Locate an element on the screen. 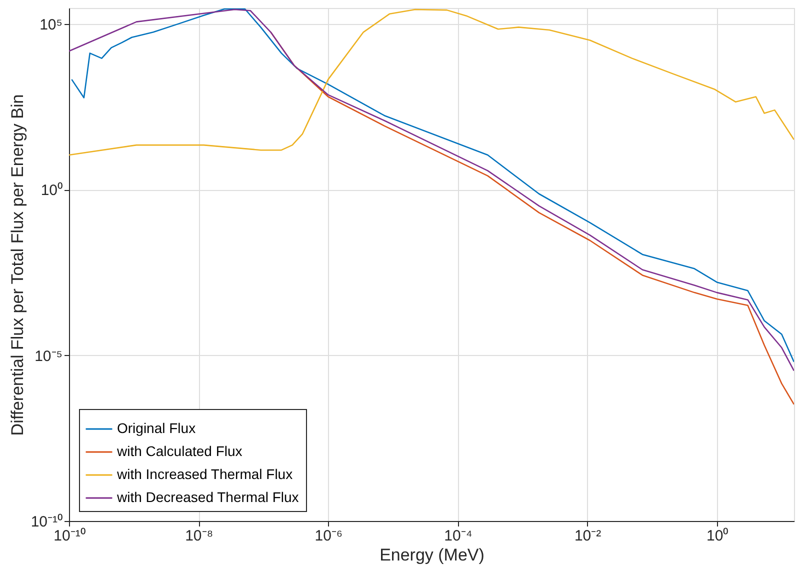  y-tick-label: 10⁻⁵ is located at coordinates (48, 356).